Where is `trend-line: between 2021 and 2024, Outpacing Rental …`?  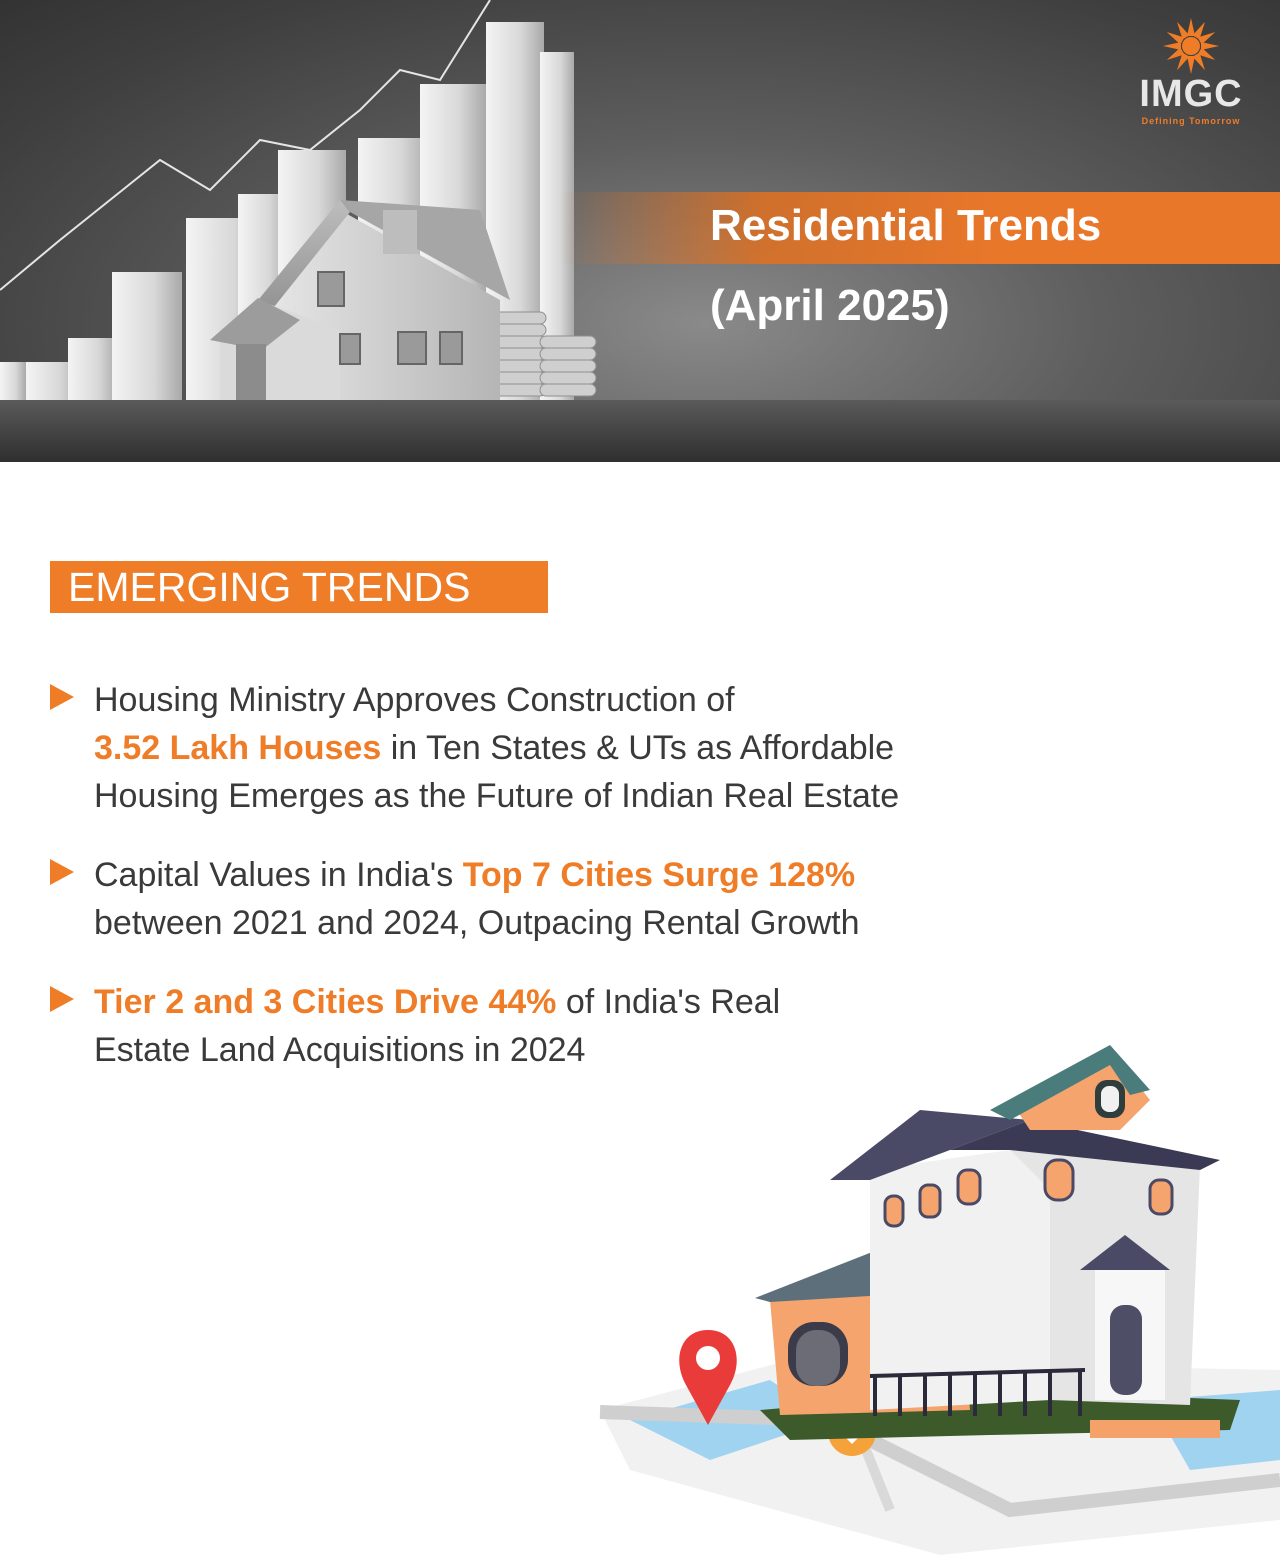
trend-line: between 2021 and 2024, Outpacing Rental … is located at coordinates (477, 923).